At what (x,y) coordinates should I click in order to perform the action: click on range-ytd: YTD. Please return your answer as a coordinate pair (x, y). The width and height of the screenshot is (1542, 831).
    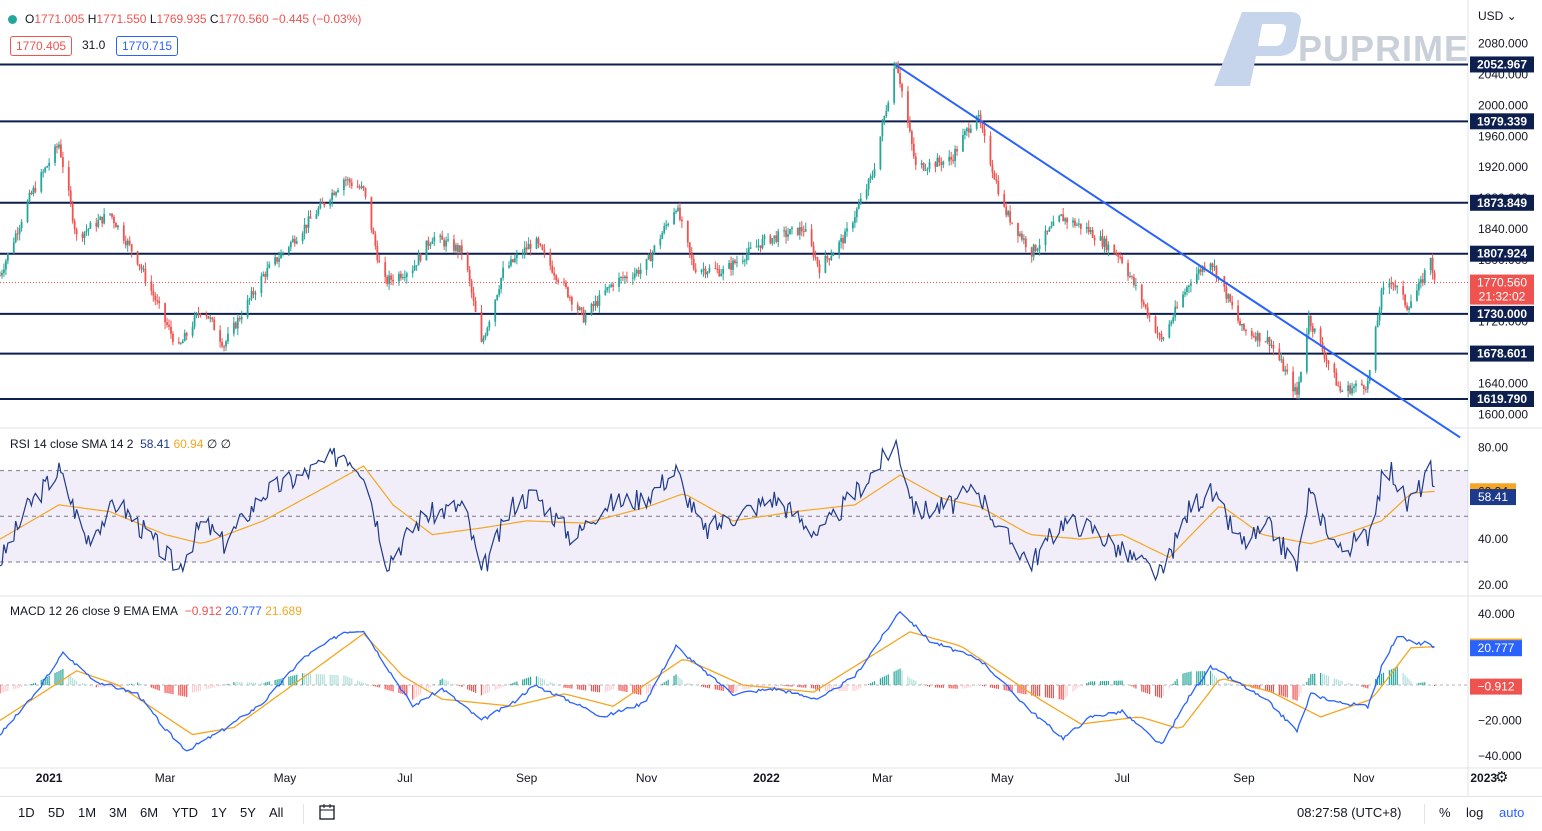
    Looking at the image, I should click on (185, 812).